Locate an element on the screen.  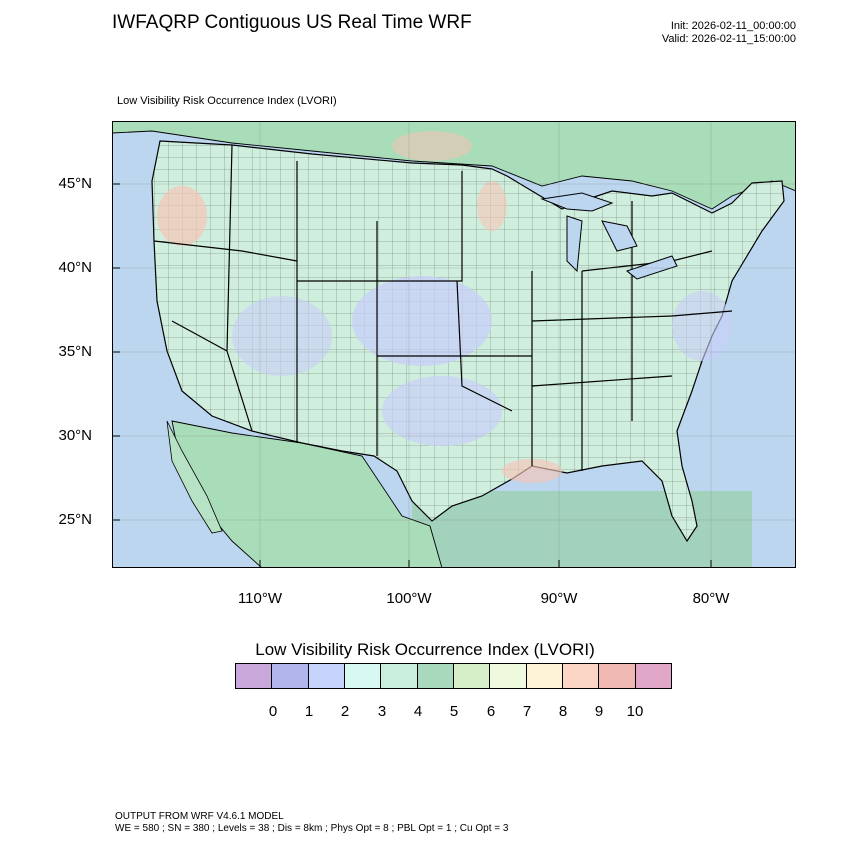
lon-label-110: 110°W is located at coordinates (260, 598).